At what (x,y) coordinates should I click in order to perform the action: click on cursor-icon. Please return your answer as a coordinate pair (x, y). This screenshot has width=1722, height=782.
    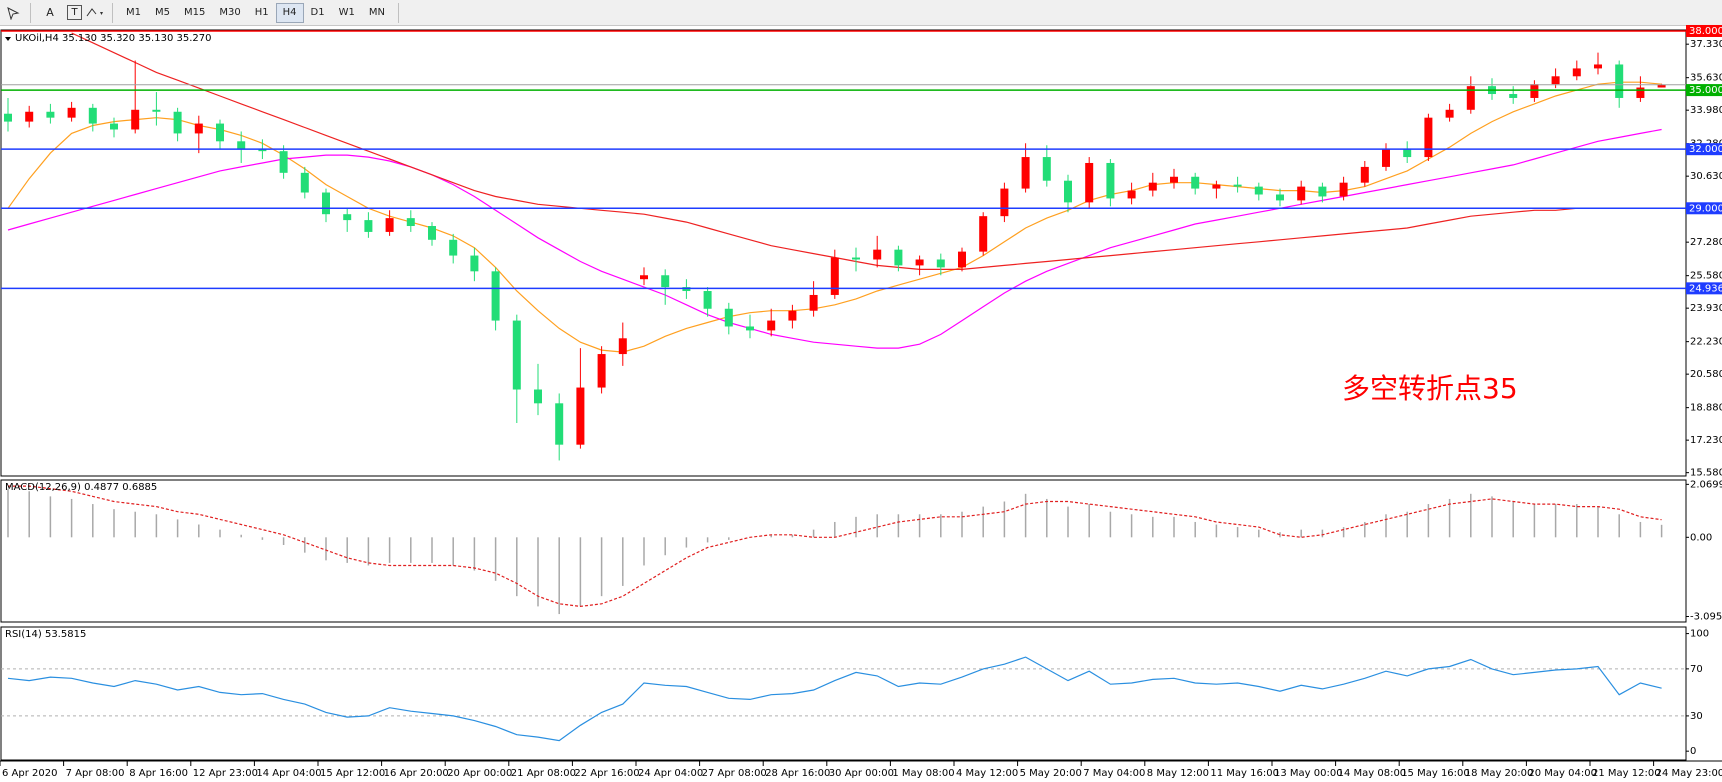
    Looking at the image, I should click on (13, 13).